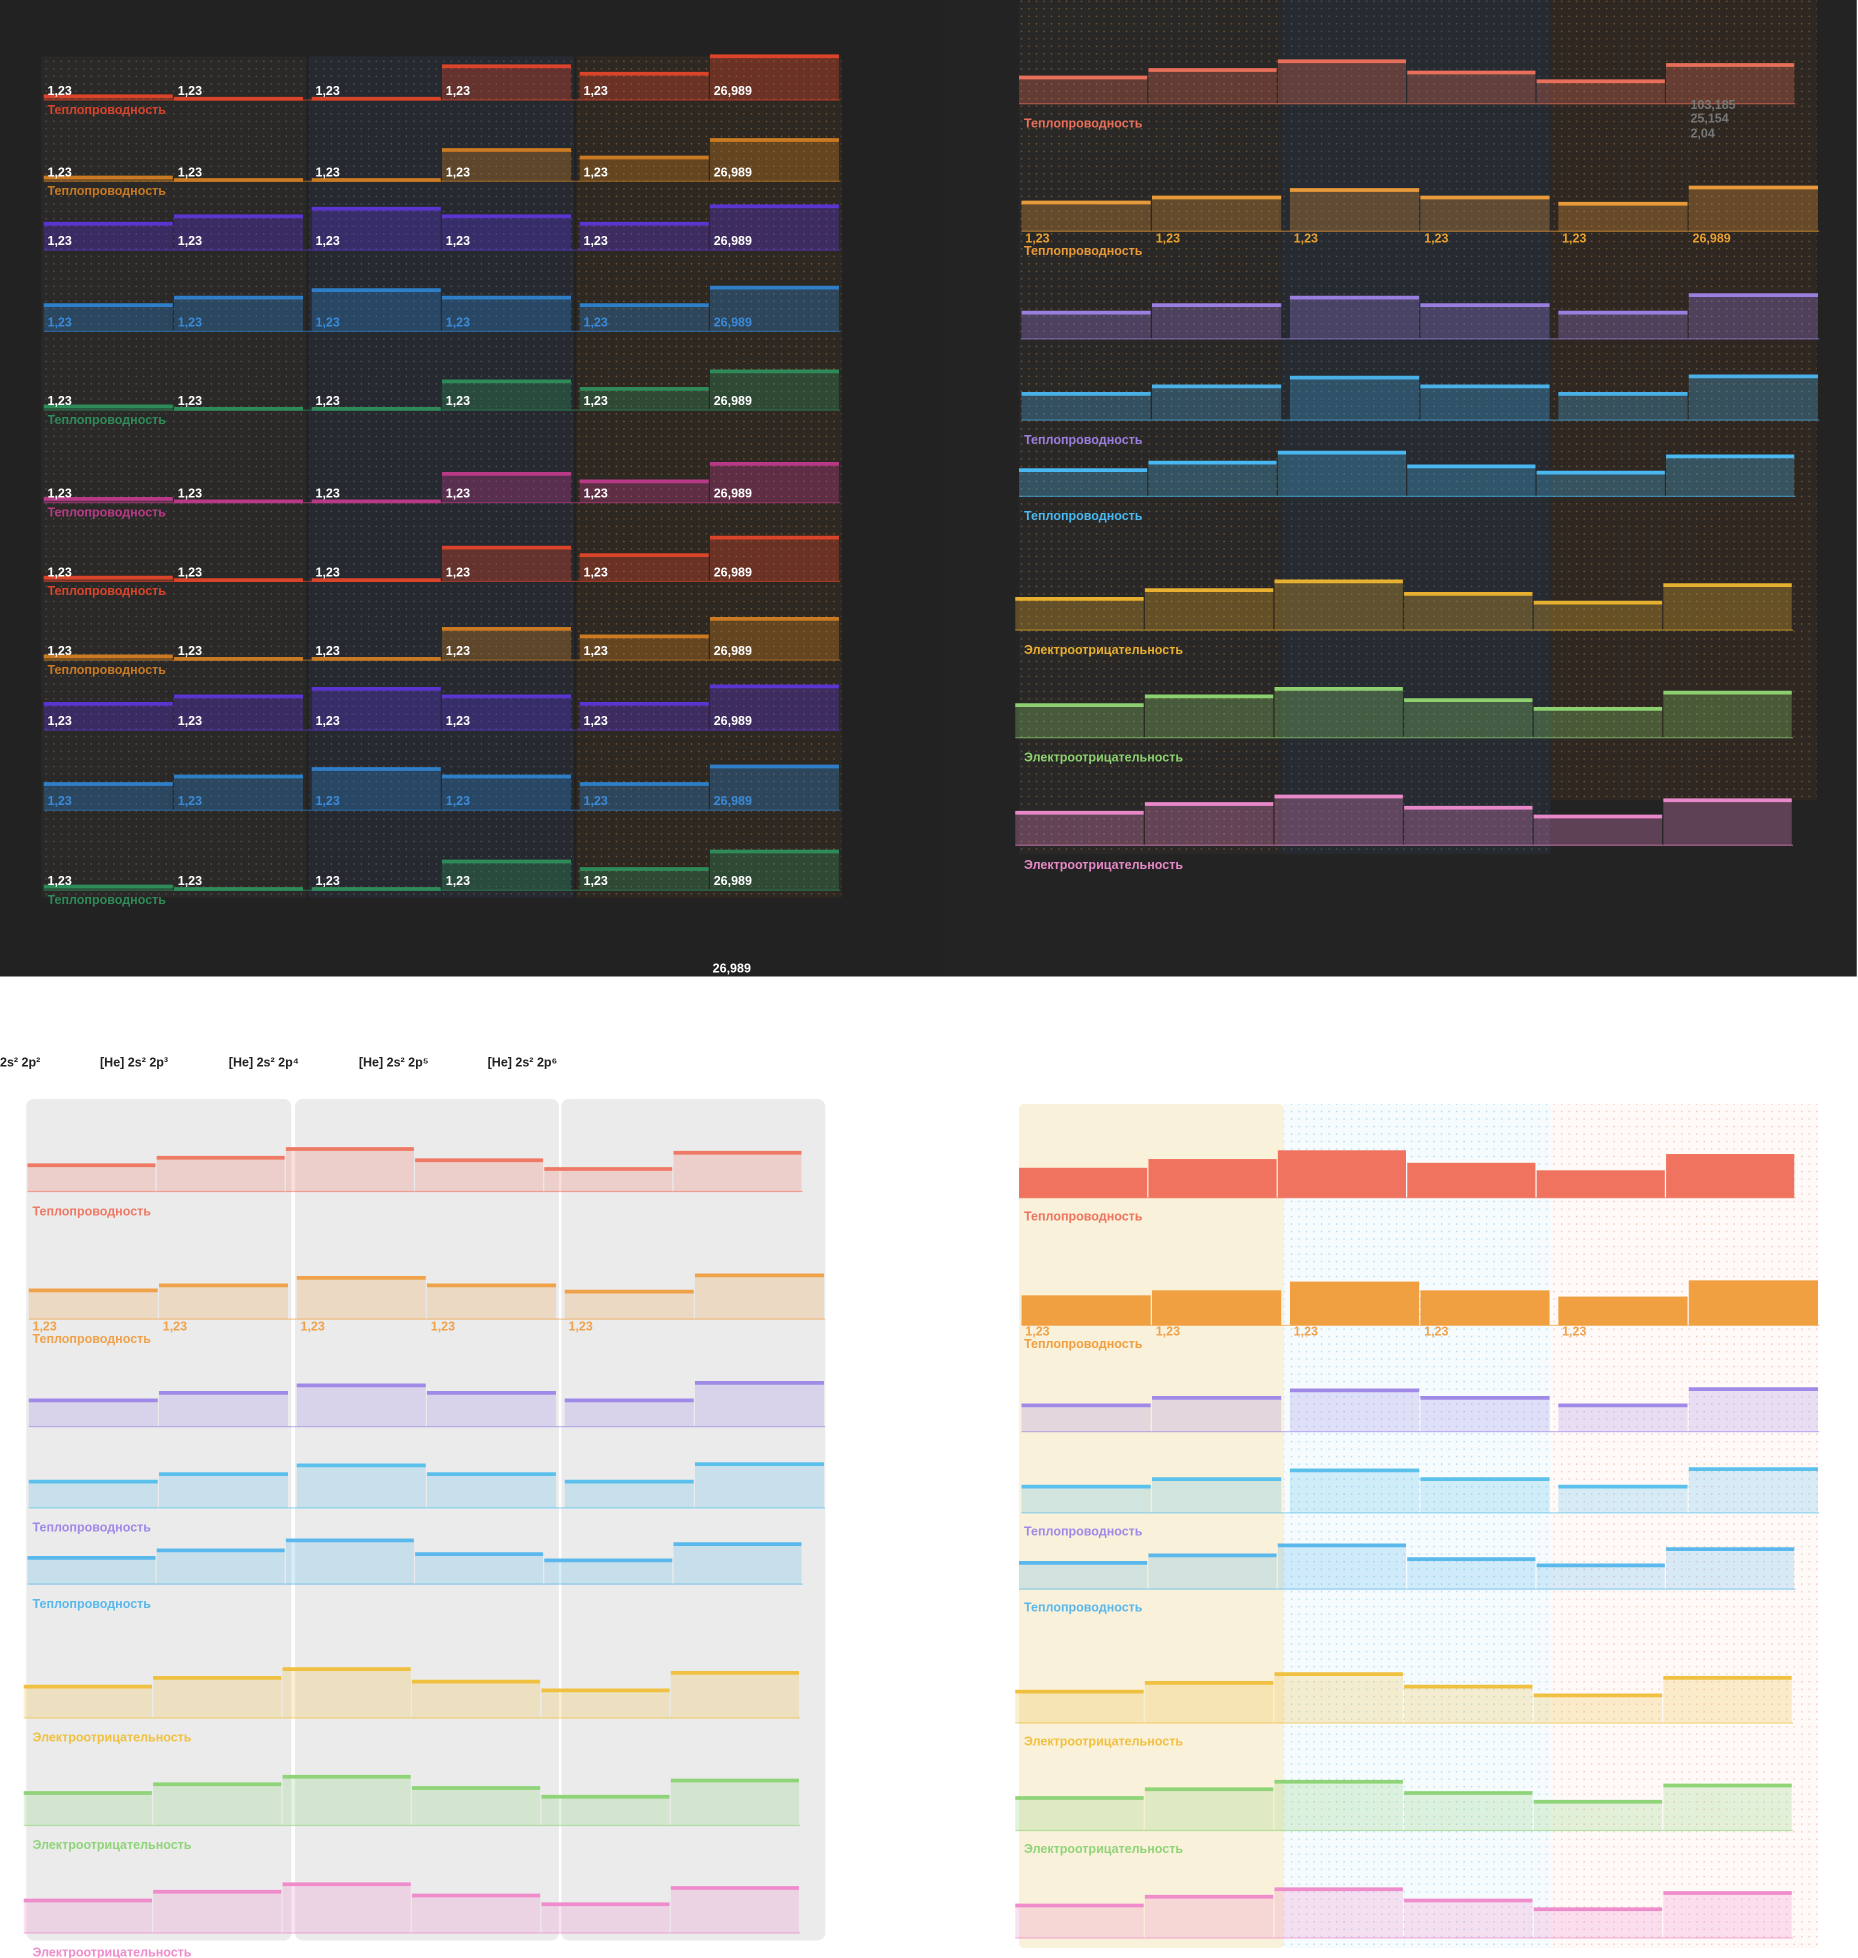 The image size is (1858, 1958). Describe the element at coordinates (523, 1063) in the screenshot. I see `header-label: [He] 2s² 2p⁶` at that location.